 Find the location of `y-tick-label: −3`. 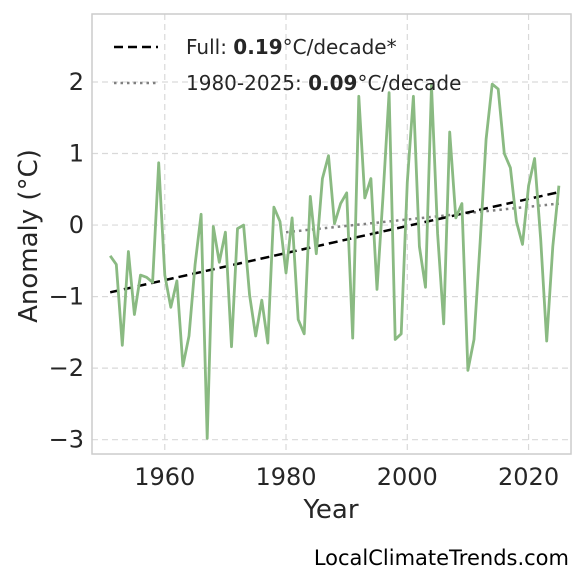

y-tick-label: −3 is located at coordinates (66, 440).